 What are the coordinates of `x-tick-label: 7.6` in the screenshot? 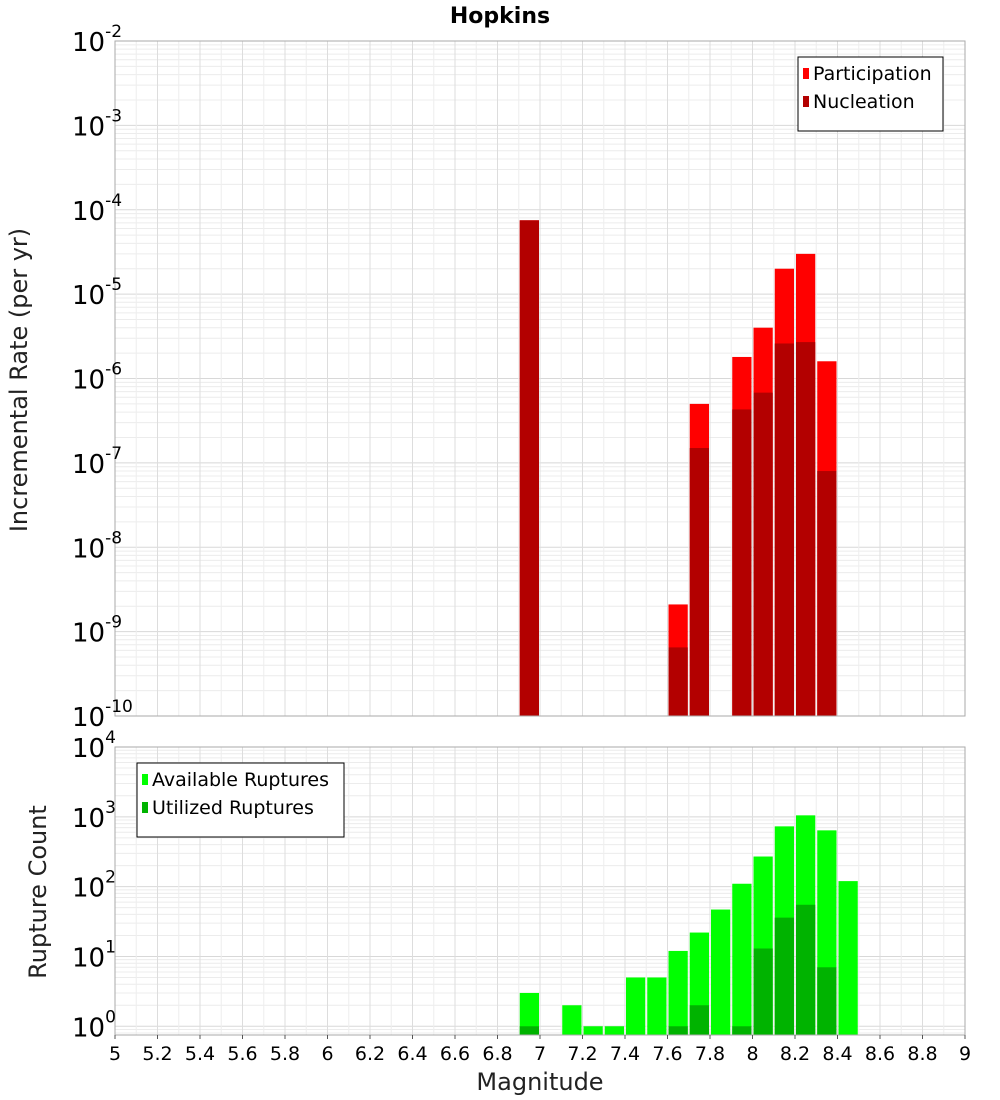 It's located at (667, 1054).